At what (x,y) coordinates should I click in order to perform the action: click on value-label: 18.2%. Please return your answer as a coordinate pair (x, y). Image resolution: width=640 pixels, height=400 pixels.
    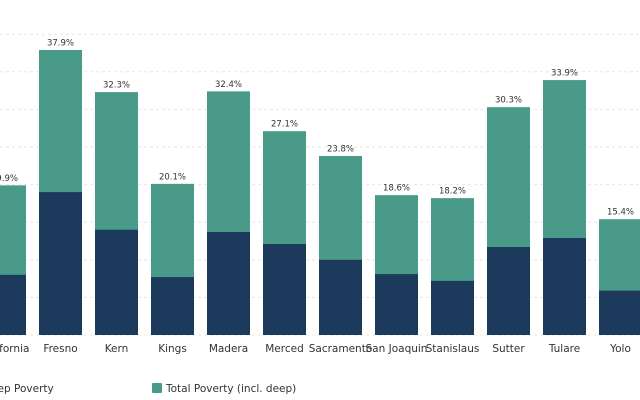
    Looking at the image, I should click on (452, 192).